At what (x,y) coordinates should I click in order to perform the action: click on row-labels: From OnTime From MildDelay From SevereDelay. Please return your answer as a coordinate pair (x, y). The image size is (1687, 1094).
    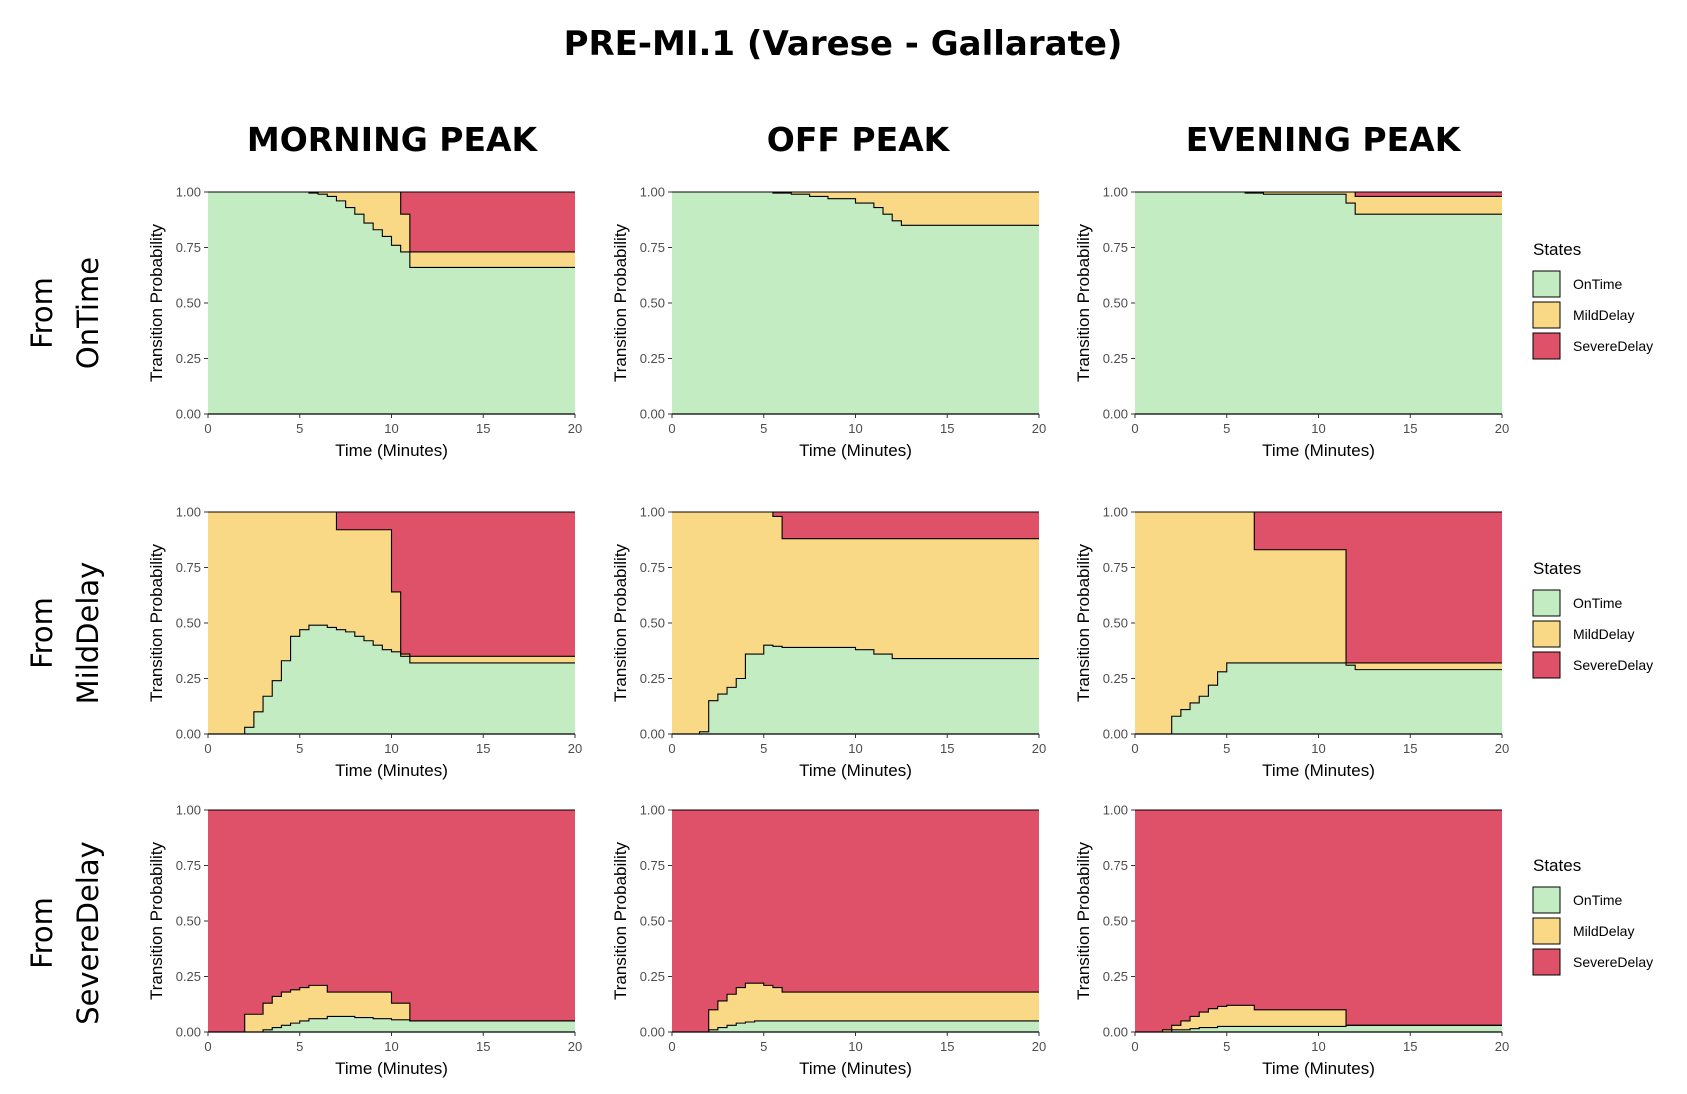
    Looking at the image, I should click on (65, 641).